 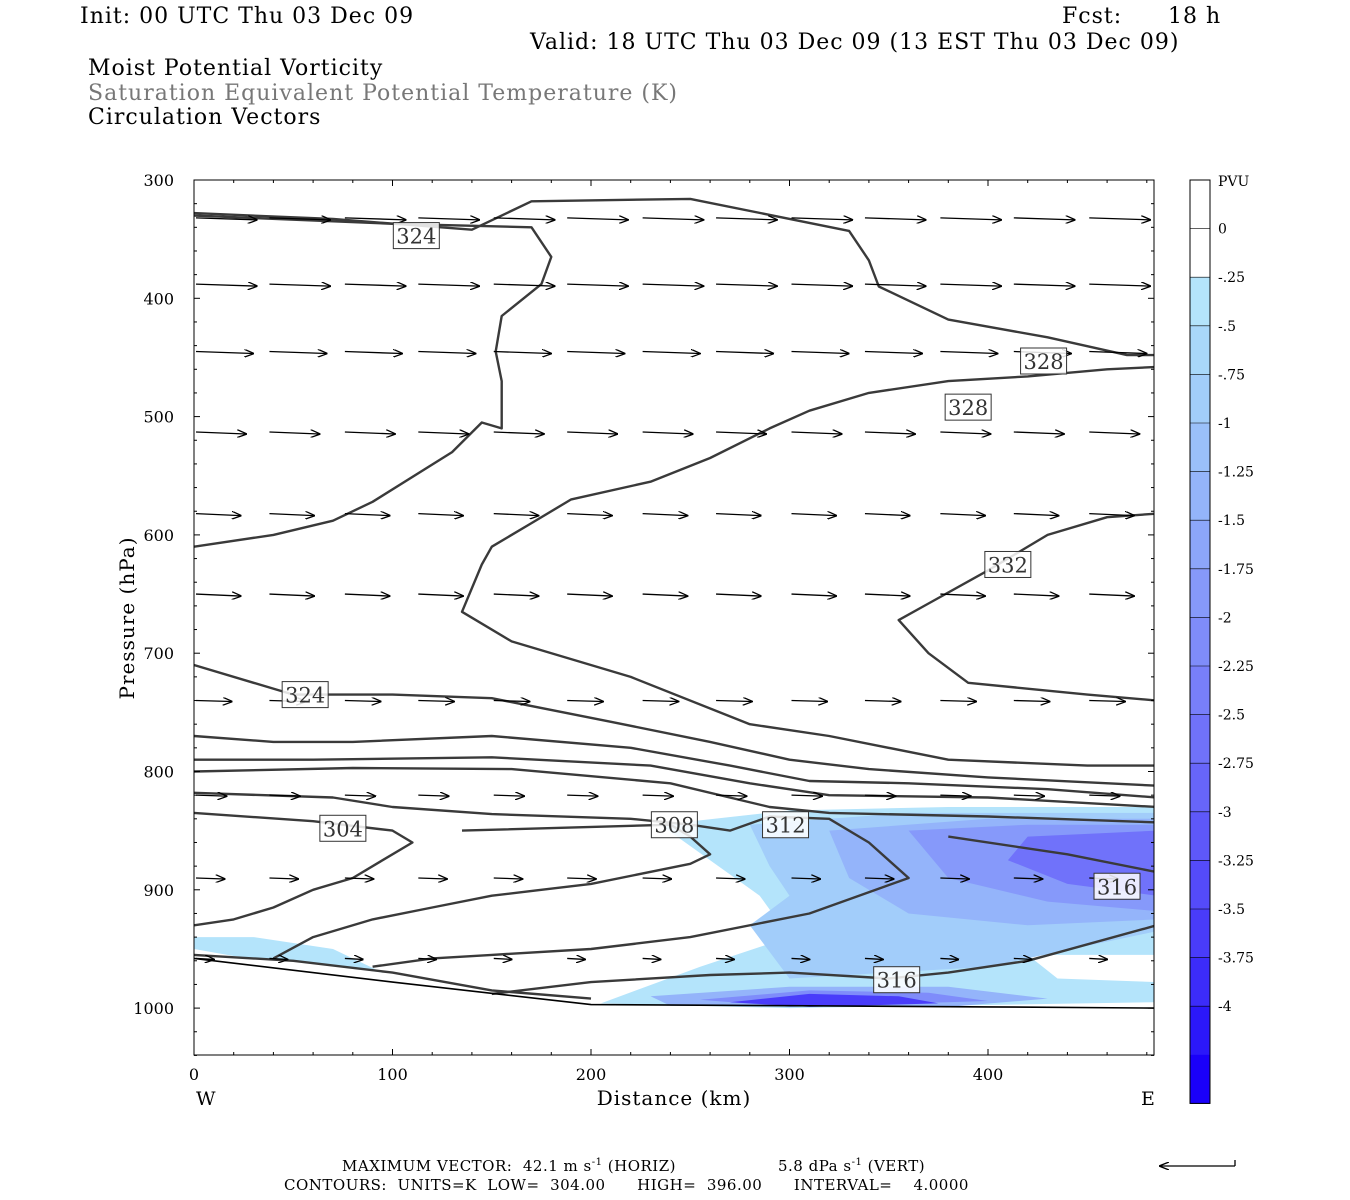 What do you see at coordinates (1236, 667) in the screenshot?
I see `colorbar-label-9: -2.25` at bounding box center [1236, 667].